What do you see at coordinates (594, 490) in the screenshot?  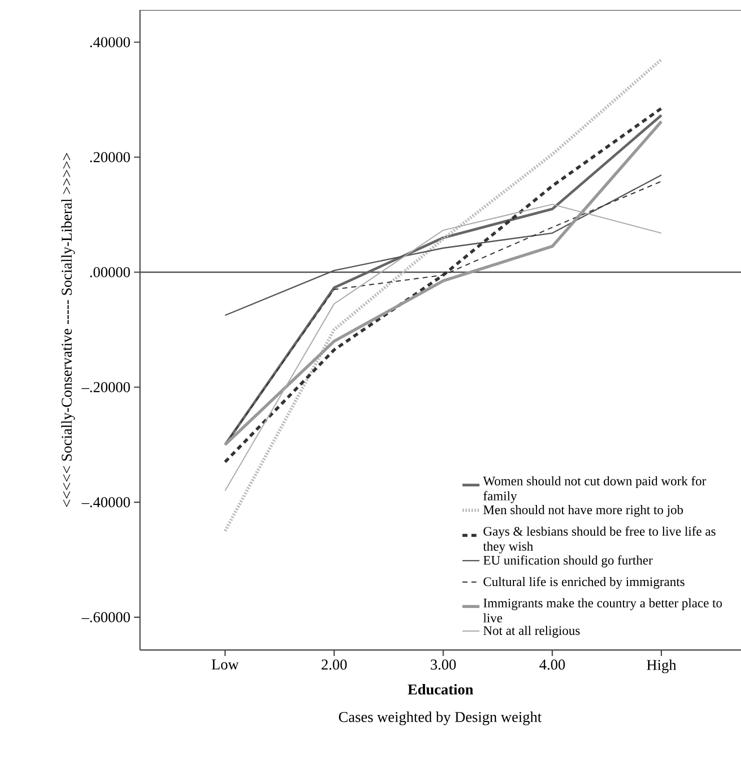 I see `legend-label: Women should not cut down paid work for family` at bounding box center [594, 490].